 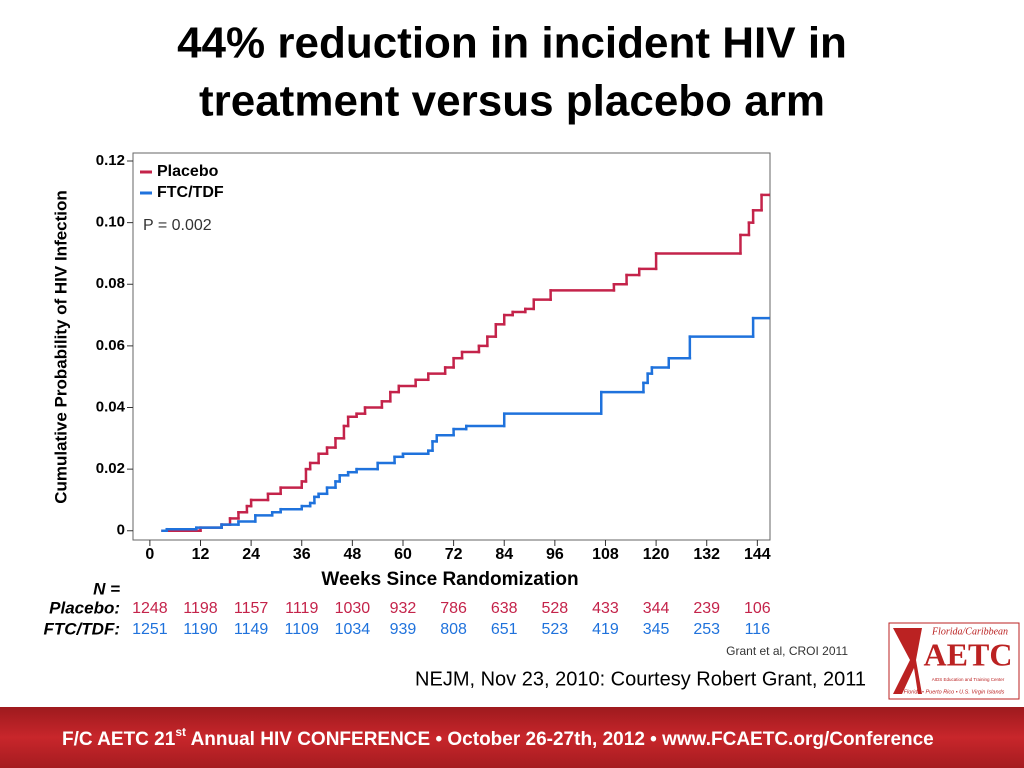 I want to click on x-tick-label: 96, so click(x=555, y=554).